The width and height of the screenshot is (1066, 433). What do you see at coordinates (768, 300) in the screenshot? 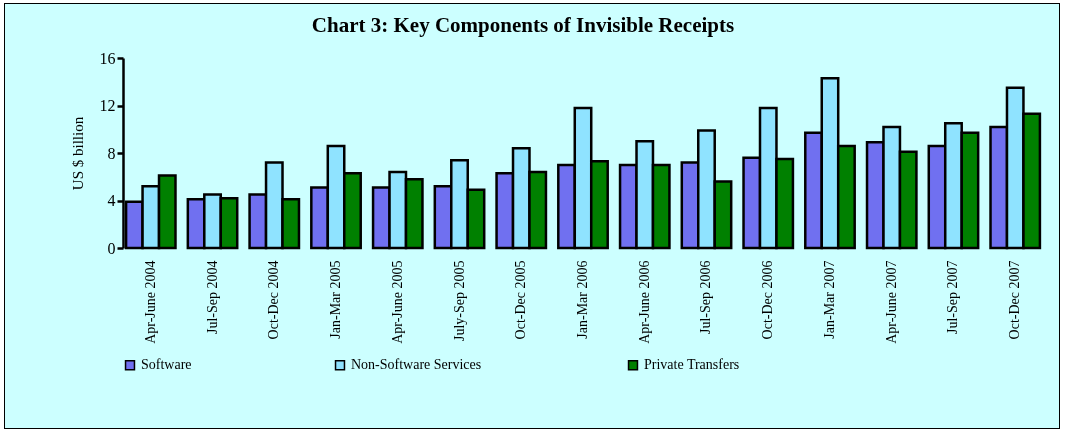
I see `x-tick-label: Oct-Dec 2006` at bounding box center [768, 300].